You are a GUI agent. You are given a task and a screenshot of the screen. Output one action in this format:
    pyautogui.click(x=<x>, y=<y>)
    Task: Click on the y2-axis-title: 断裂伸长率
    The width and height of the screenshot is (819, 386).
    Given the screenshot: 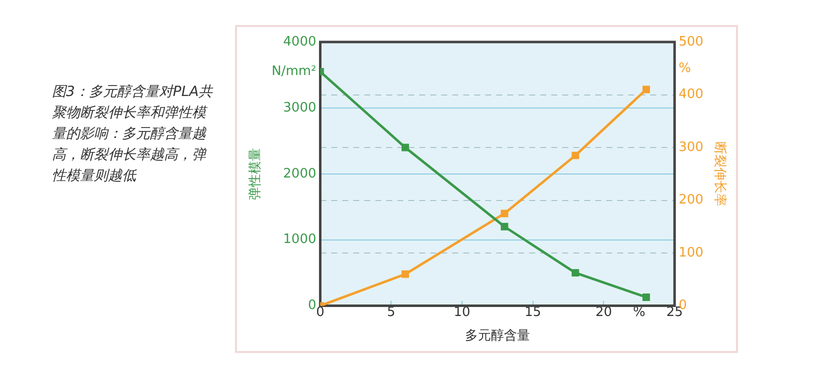 What is the action you would take?
    pyautogui.click(x=720, y=173)
    